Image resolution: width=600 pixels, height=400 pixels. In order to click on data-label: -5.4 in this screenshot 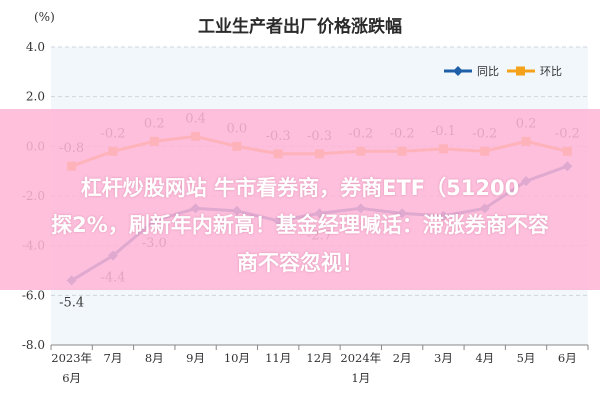, I will do `click(71, 302)`.